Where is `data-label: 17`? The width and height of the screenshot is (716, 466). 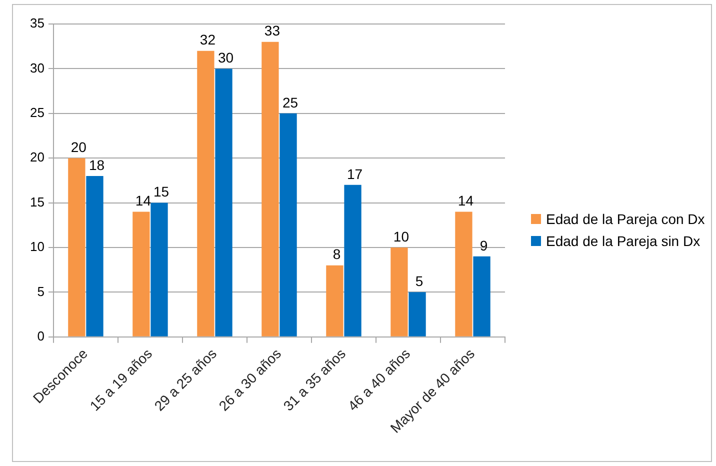
data-label: 17 is located at coordinates (354, 174).